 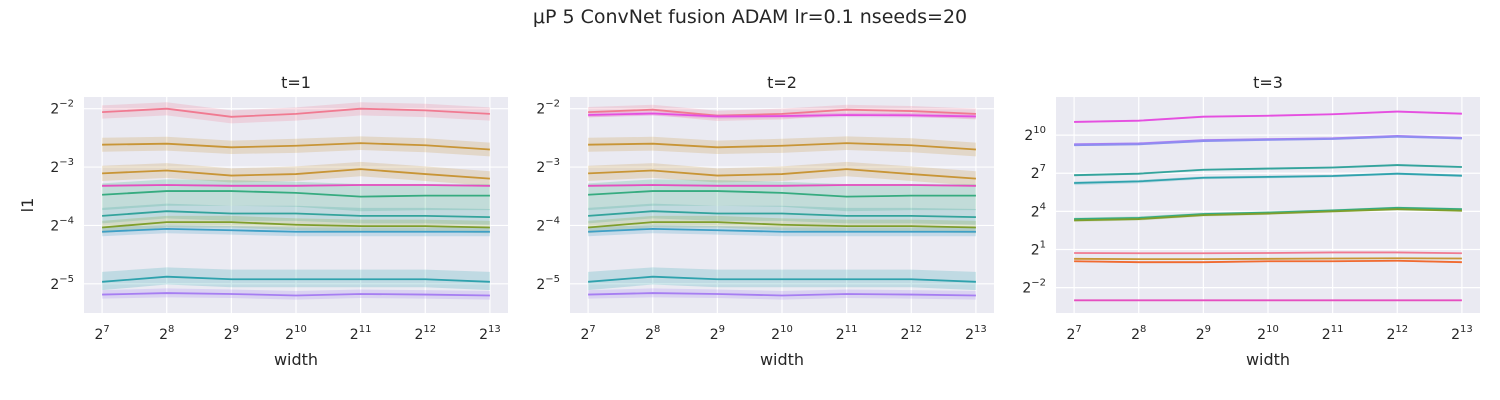 What do you see at coordinates (782, 82) in the screenshot?
I see `panel-title: t=2` at bounding box center [782, 82].